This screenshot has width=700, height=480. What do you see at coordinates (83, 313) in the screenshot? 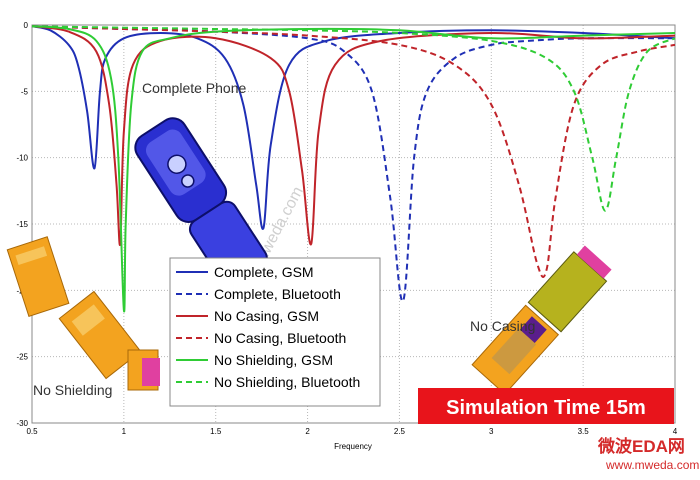
I see `no-shielding-image` at bounding box center [83, 313].